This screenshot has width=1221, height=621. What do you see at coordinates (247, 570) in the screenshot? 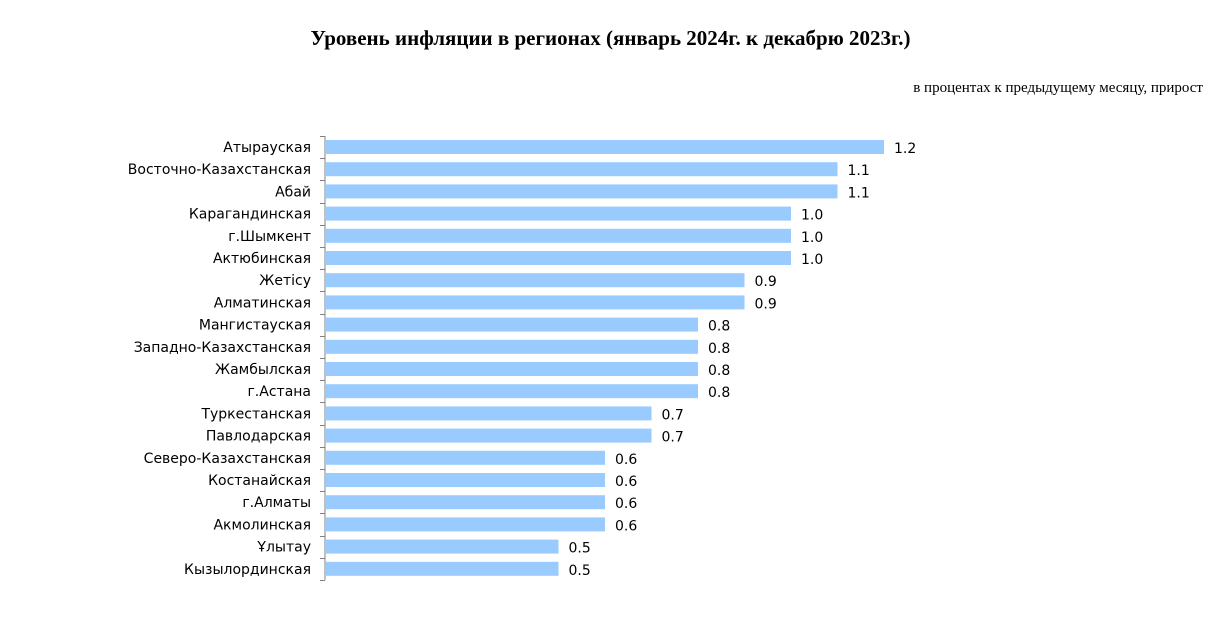
I see `category-label: Кызылординская` at bounding box center [247, 570].